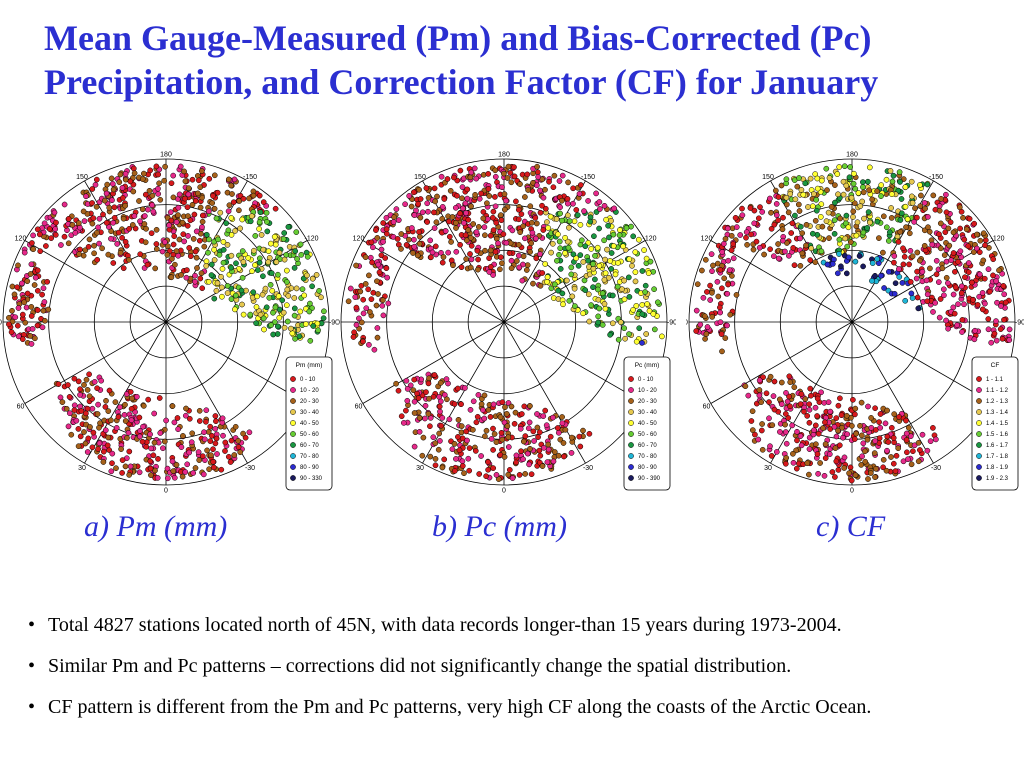 The height and width of the screenshot is (768, 1024). Describe the element at coordinates (646, 380) in the screenshot. I see `legend-label: 0 - 10` at that location.